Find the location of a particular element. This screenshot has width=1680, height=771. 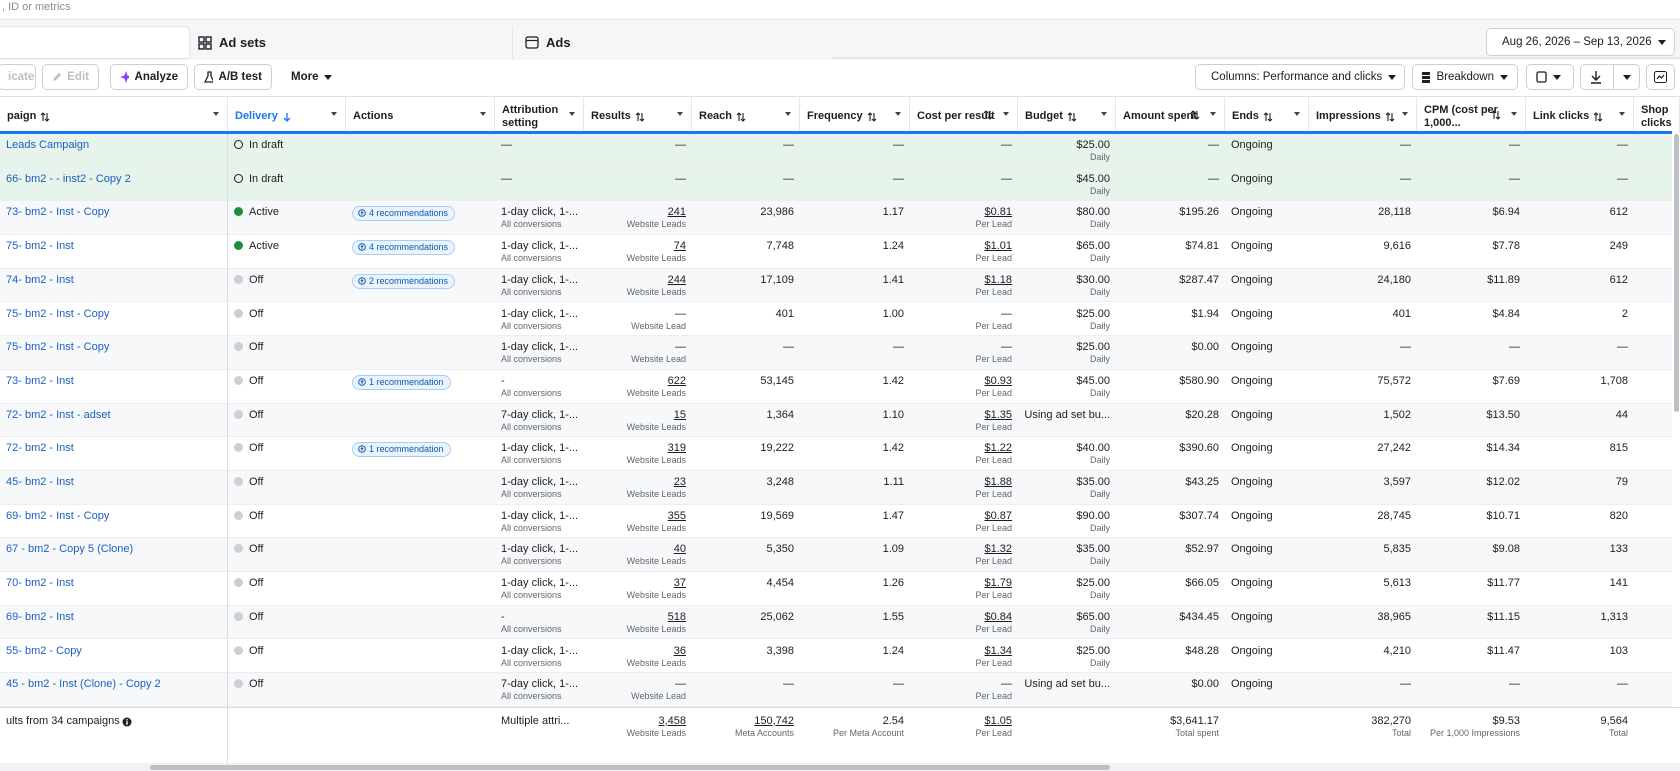

cost-value: $1.79 is located at coordinates (998, 583).